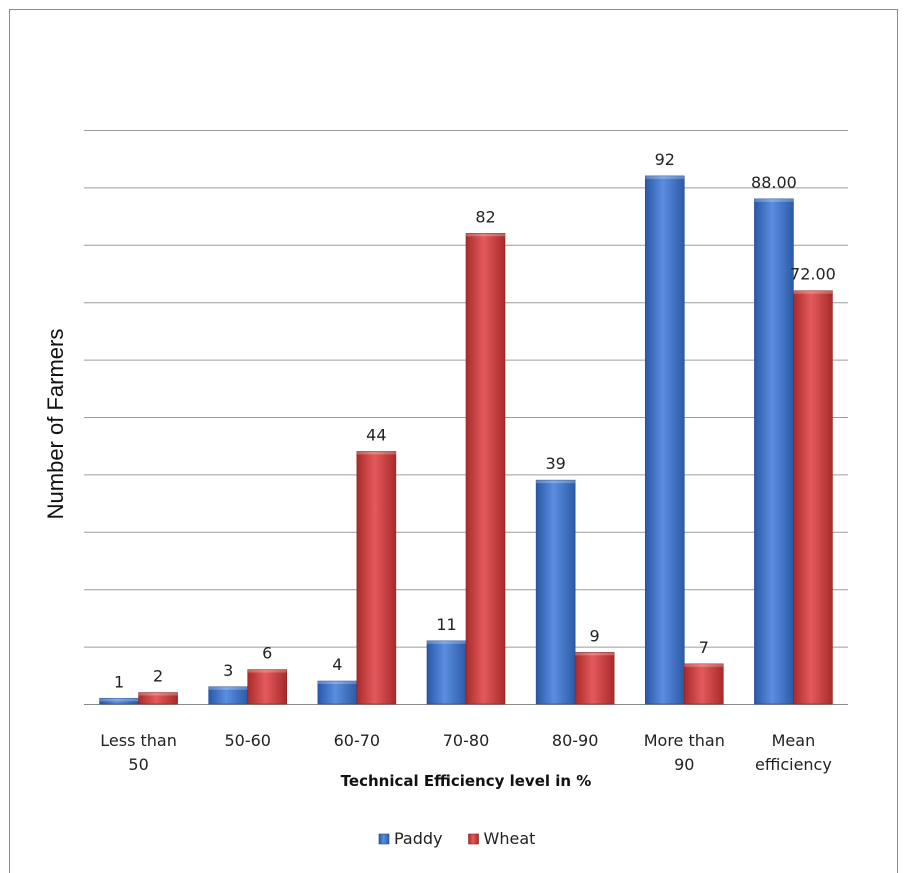 Image resolution: width=908 pixels, height=873 pixels. Describe the element at coordinates (247, 740) in the screenshot. I see `x-tick-label: 50-60` at that location.